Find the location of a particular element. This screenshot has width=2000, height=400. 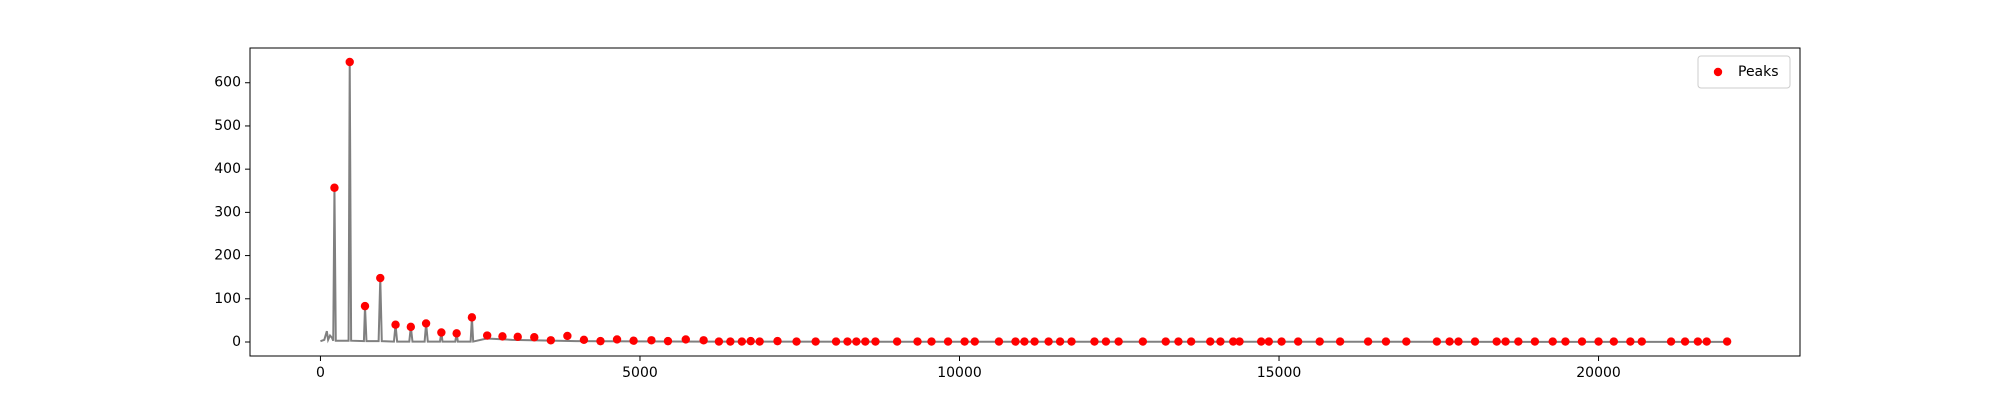

x-tick-label: 5000 is located at coordinates (640, 373).